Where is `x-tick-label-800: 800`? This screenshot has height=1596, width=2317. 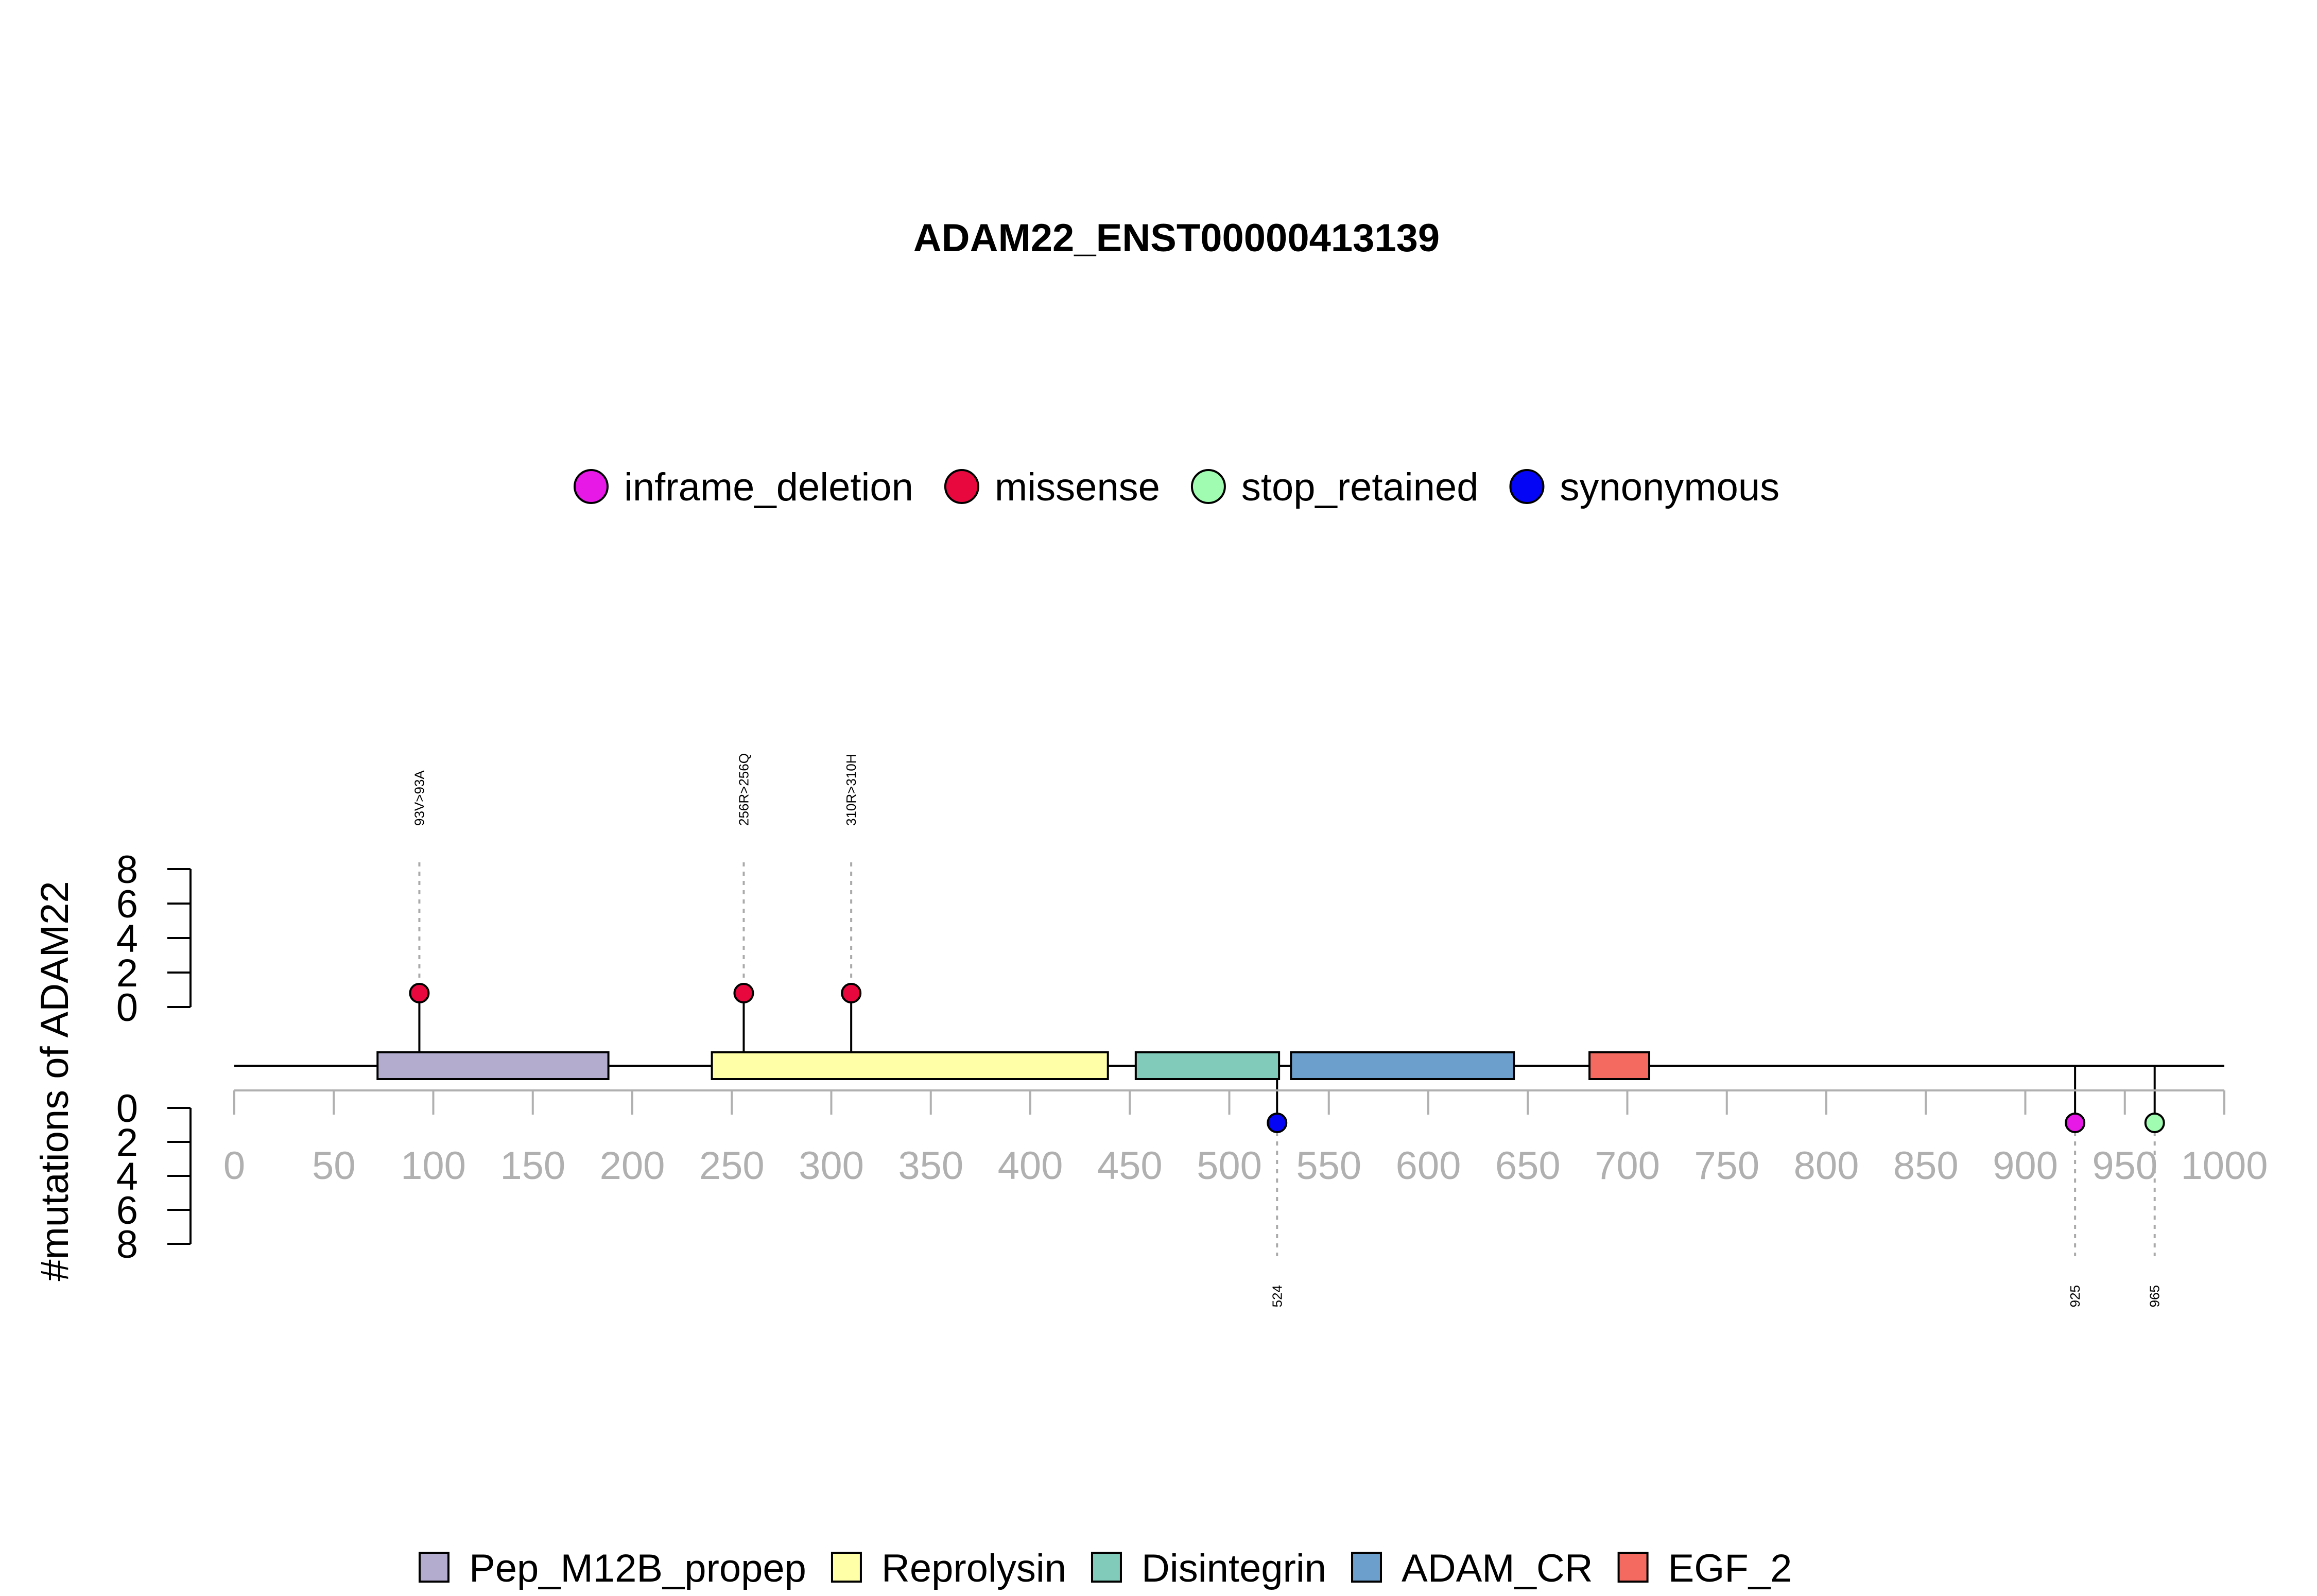 x-tick-label-800: 800 is located at coordinates (1826, 1166).